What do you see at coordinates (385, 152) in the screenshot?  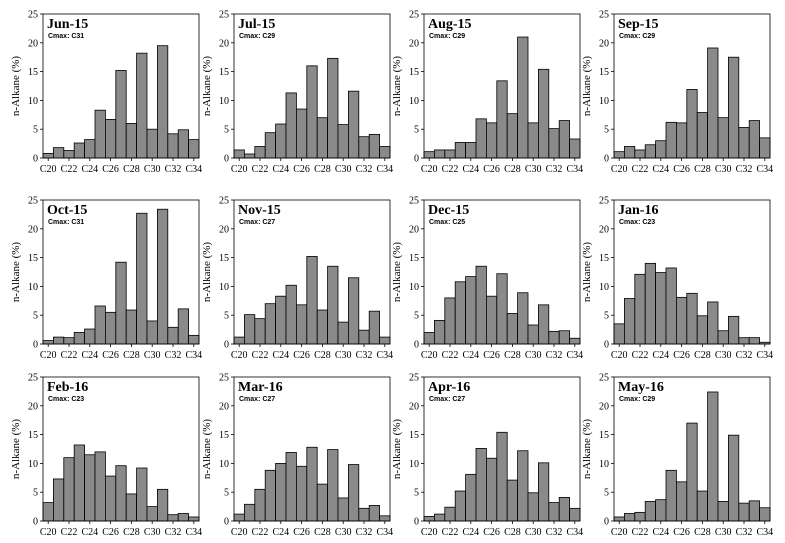 I see `bar-c34` at bounding box center [385, 152].